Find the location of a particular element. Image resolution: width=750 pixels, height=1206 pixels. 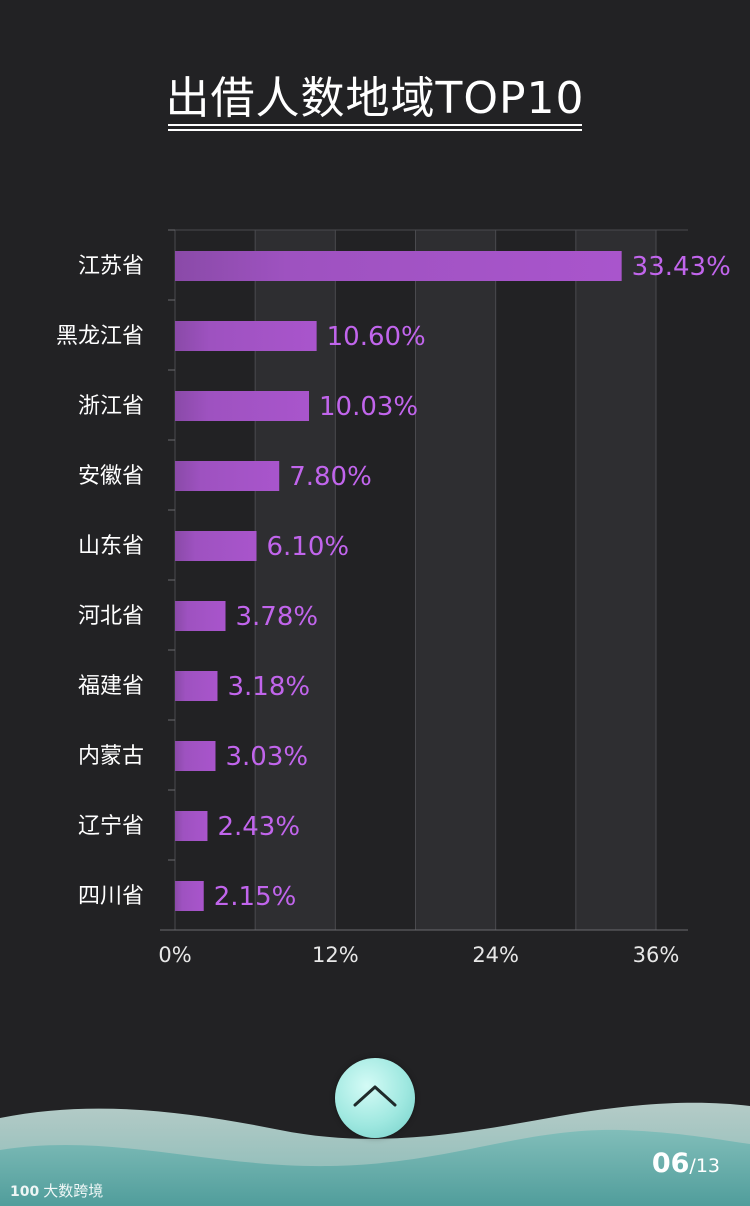

page-title: 出借人数地域TOP10 is located at coordinates (375, 98).